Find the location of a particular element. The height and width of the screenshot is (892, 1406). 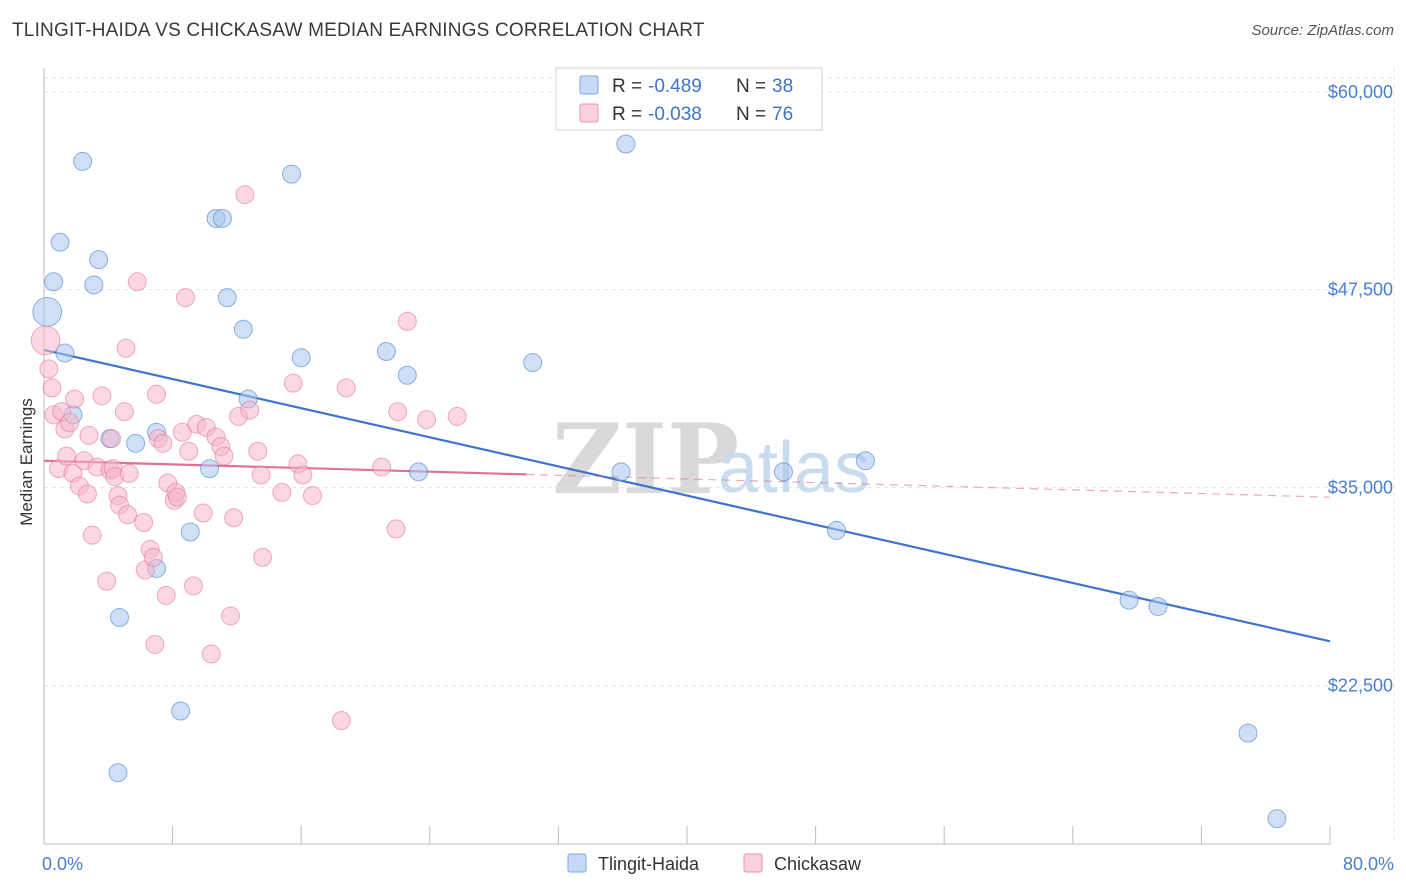

watermark: ZIP atlas is located at coordinates (711, 459).